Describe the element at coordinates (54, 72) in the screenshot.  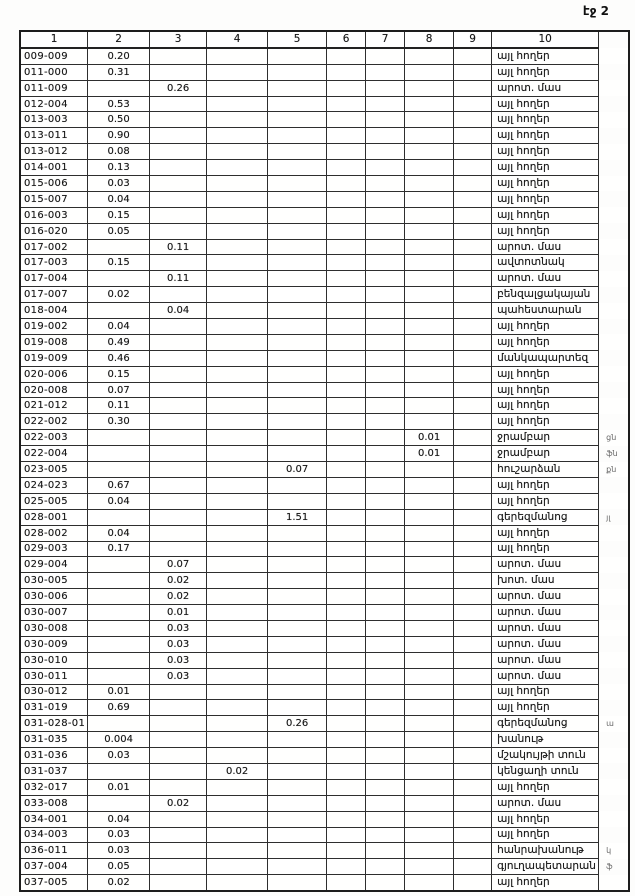
I see `parcel-code-cell: 011-000` at that location.